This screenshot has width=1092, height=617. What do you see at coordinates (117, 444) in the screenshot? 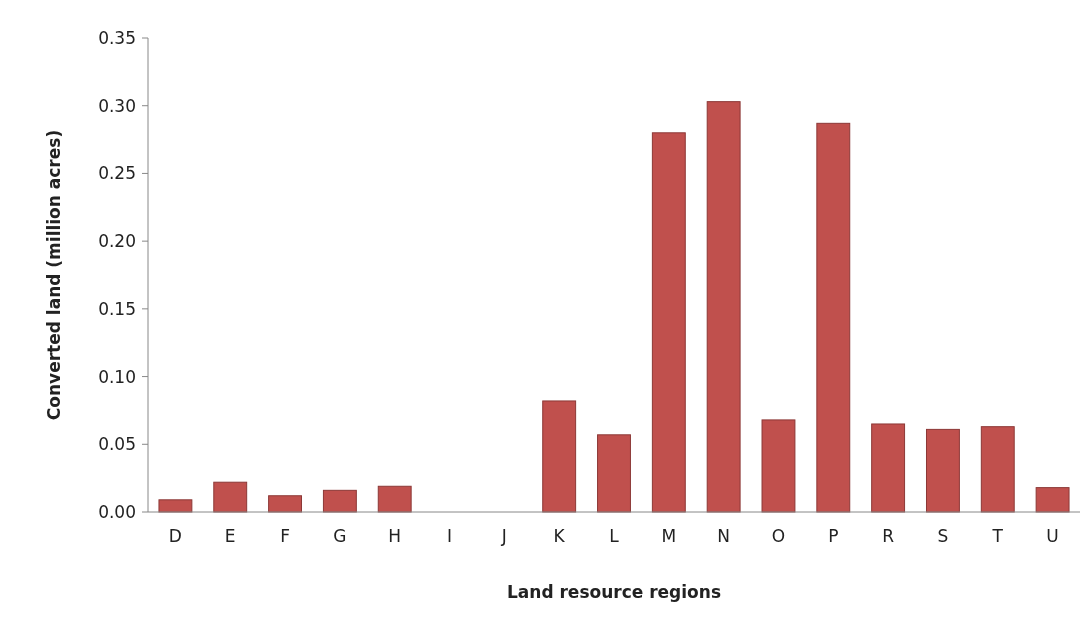
I see `y-tick-label: 0.05` at bounding box center [117, 444].